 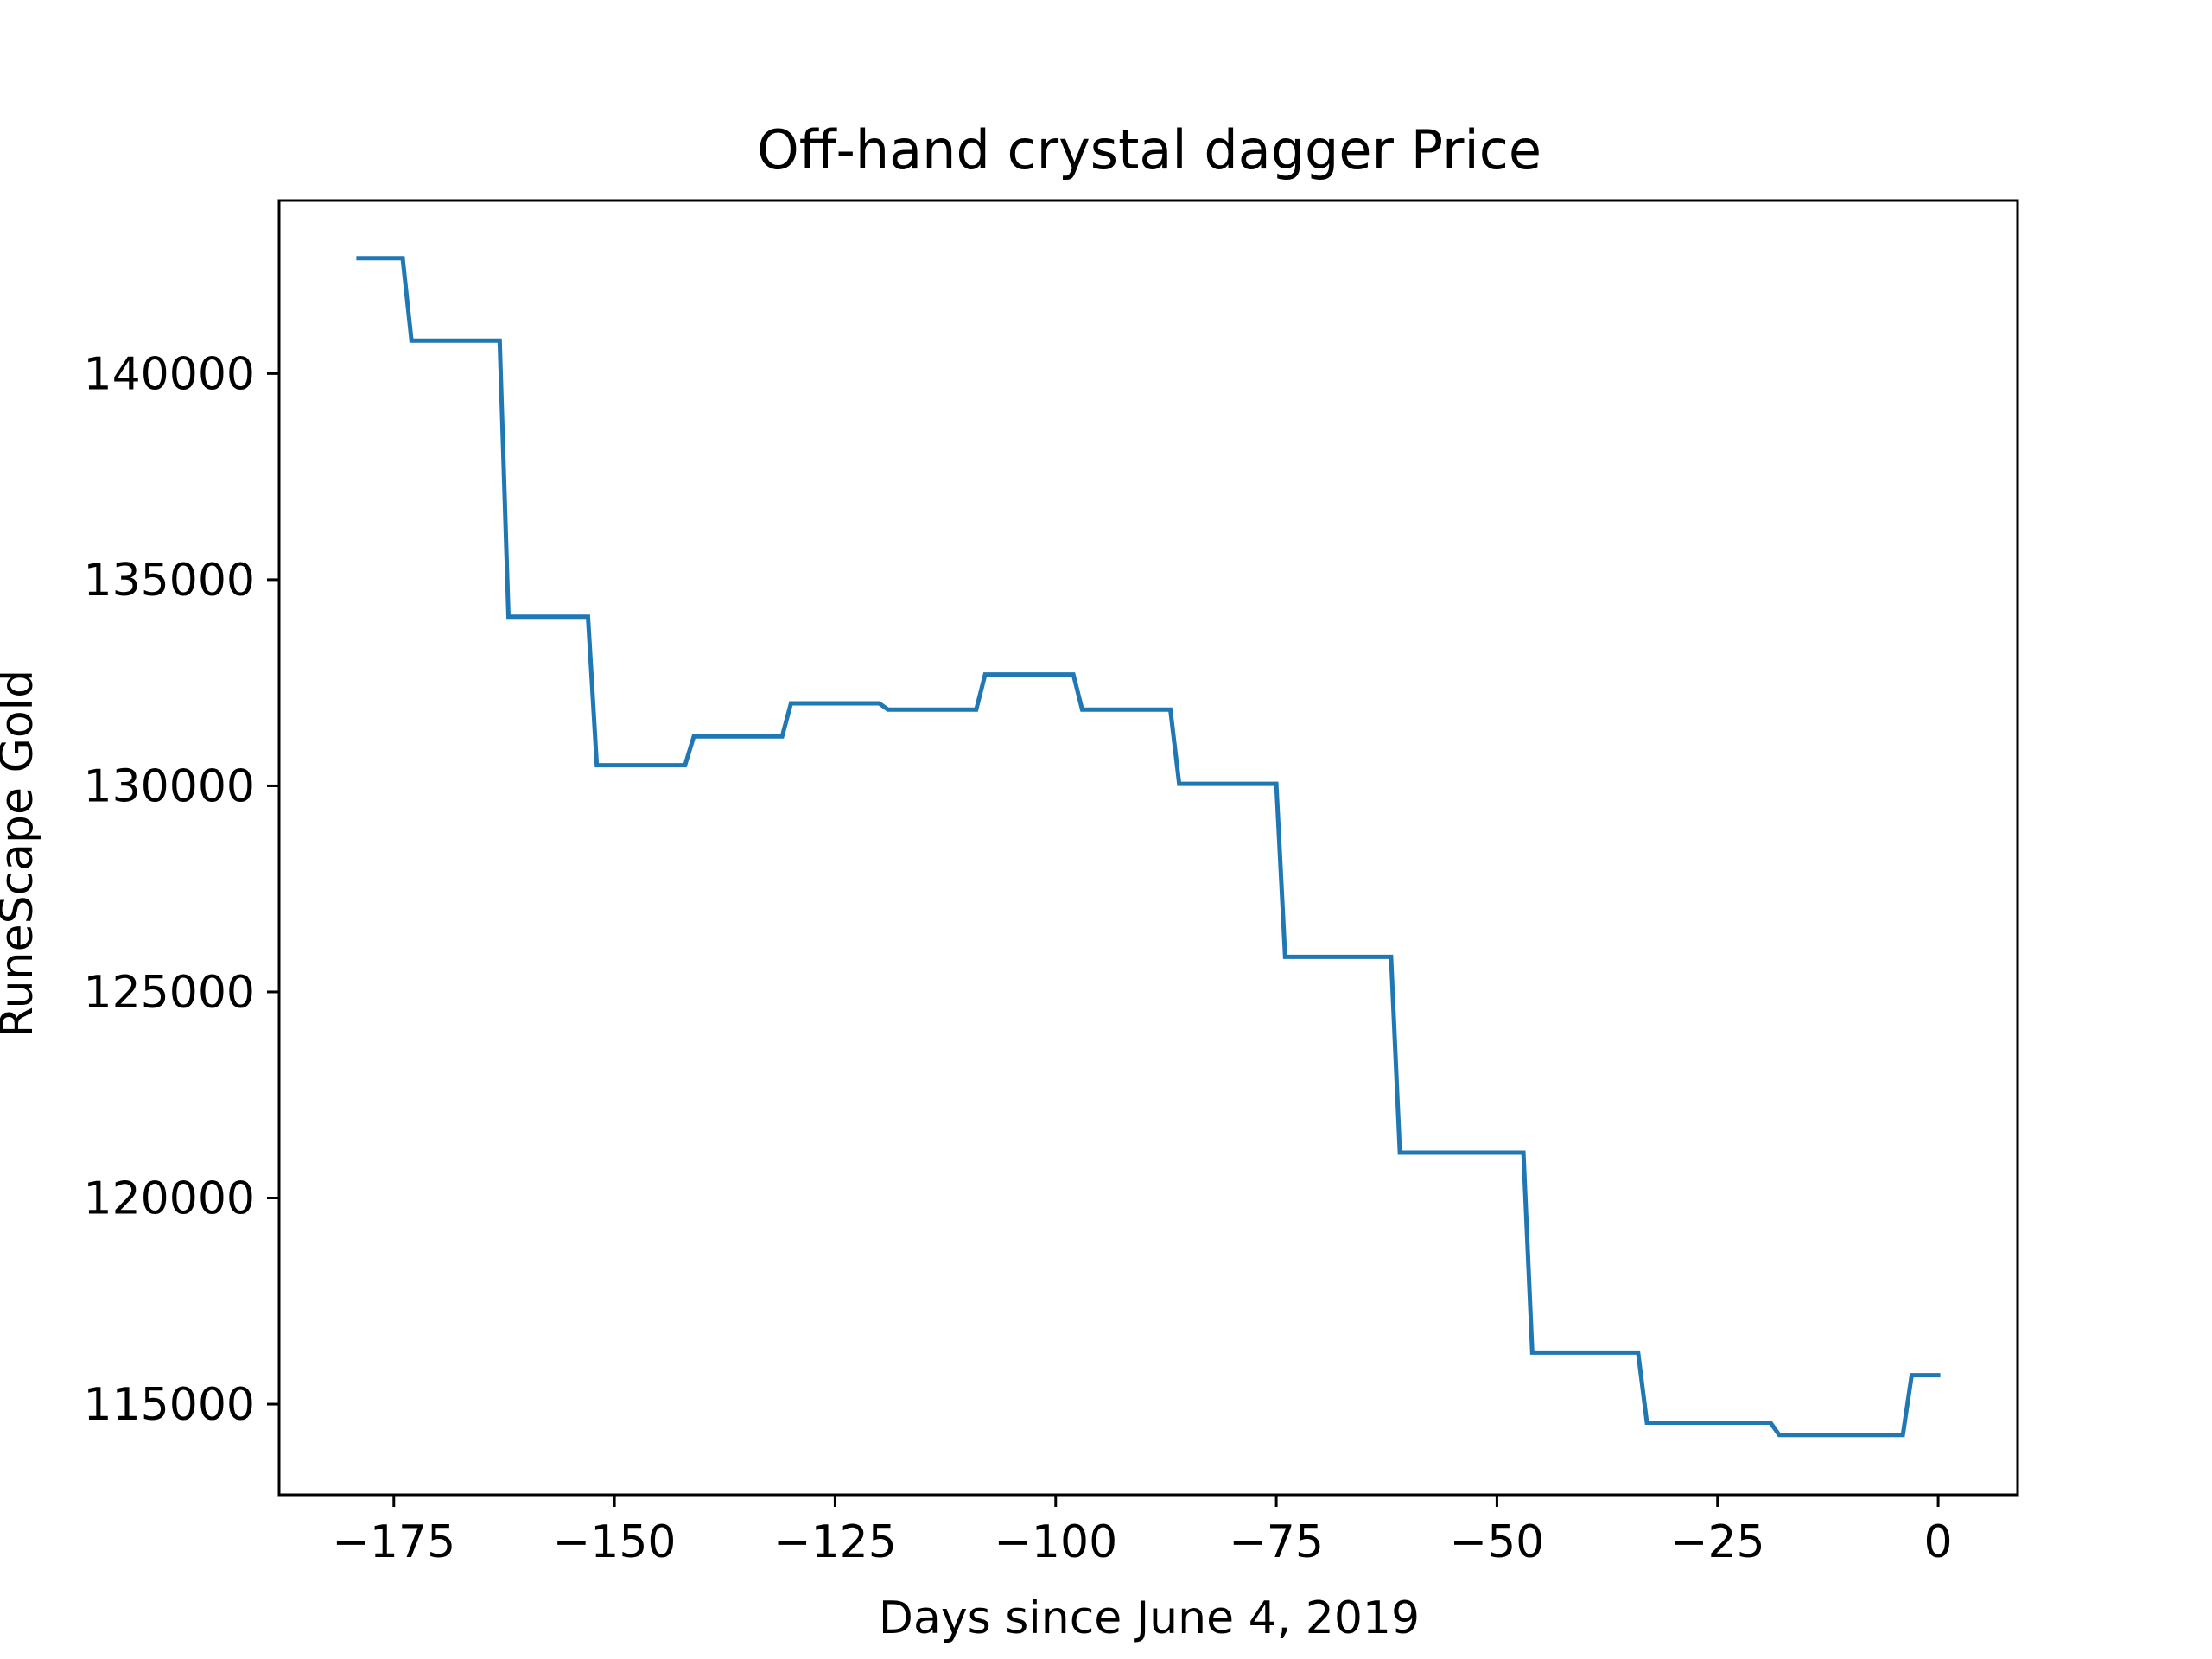 What do you see at coordinates (393, 1542) in the screenshot?
I see `x-tick-label: −175` at bounding box center [393, 1542].